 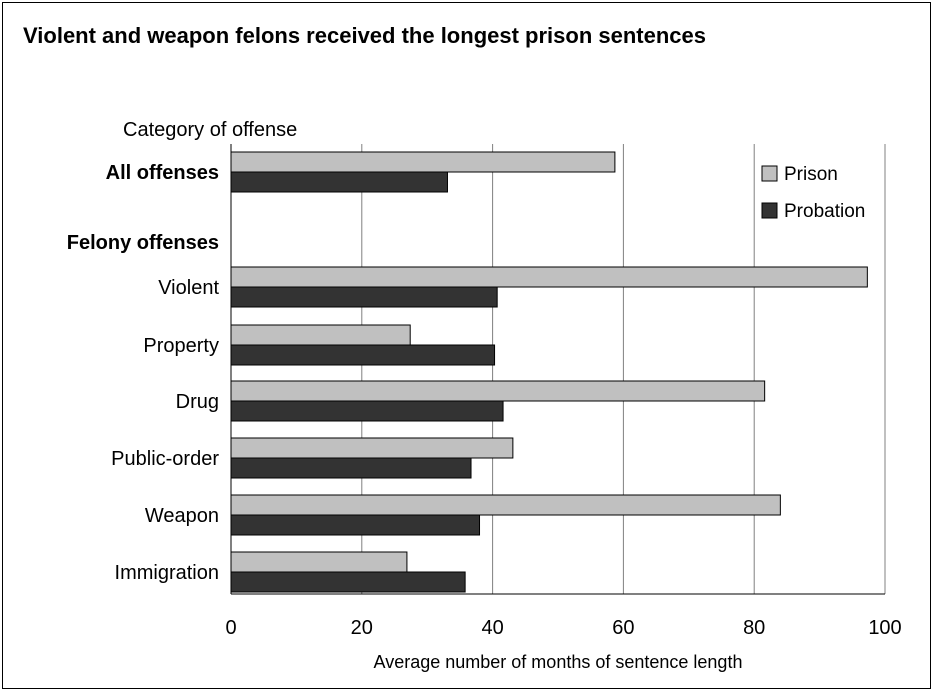 What do you see at coordinates (811, 174) in the screenshot?
I see `legend-label: Prison` at bounding box center [811, 174].